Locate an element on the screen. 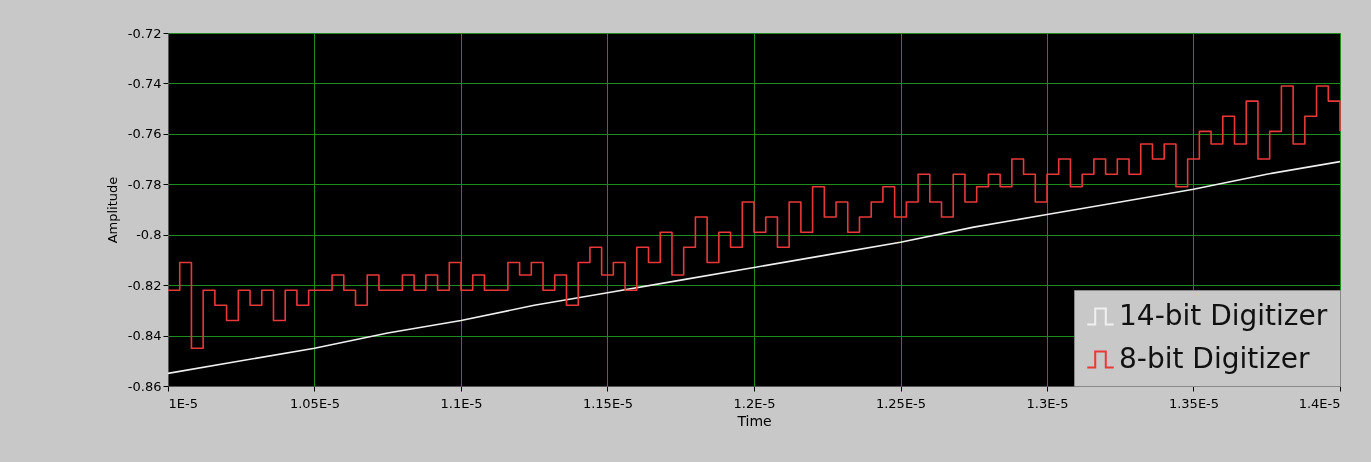  y-tick-label: -0.74 is located at coordinates (144, 83).